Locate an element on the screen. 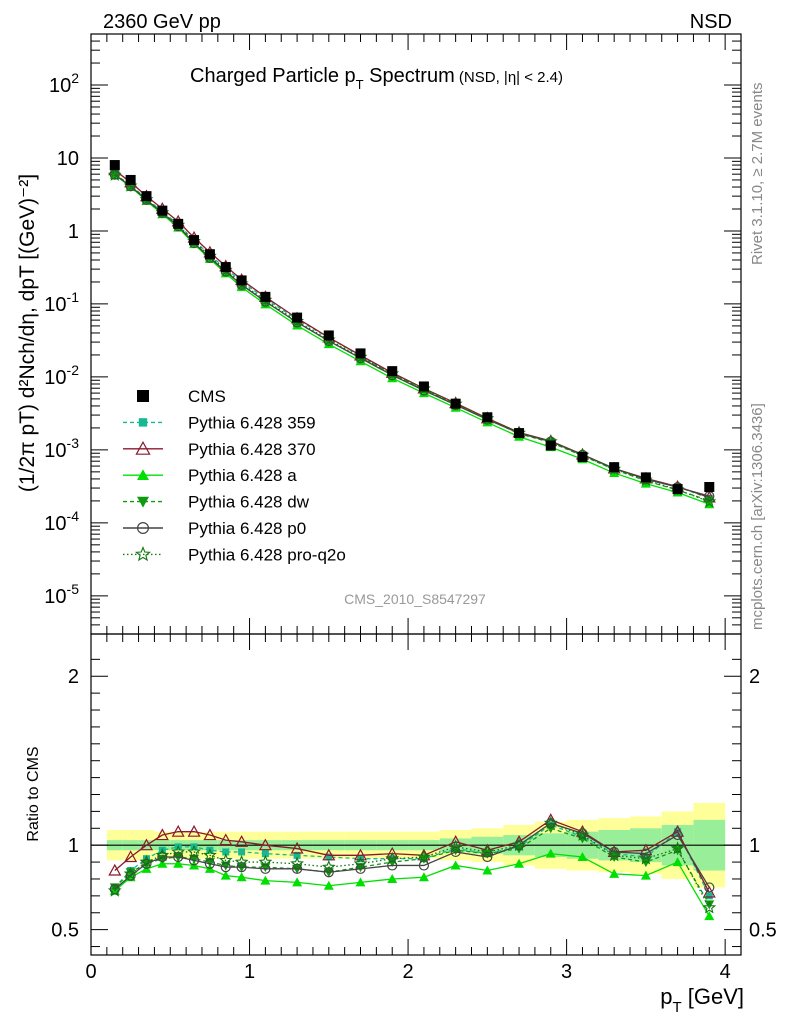 Image resolution: width=786 pixels, height=1024 pixels. ratio-y-label: Ratio to CMS is located at coordinates (33, 793).